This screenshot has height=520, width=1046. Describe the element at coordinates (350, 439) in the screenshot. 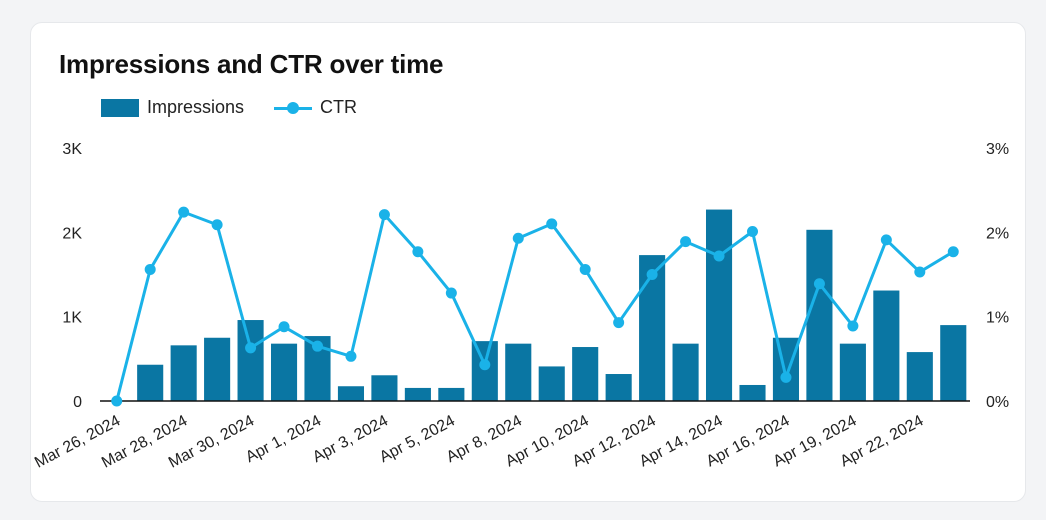

I see `x-tick-label: Apr 3, 2024` at that location.